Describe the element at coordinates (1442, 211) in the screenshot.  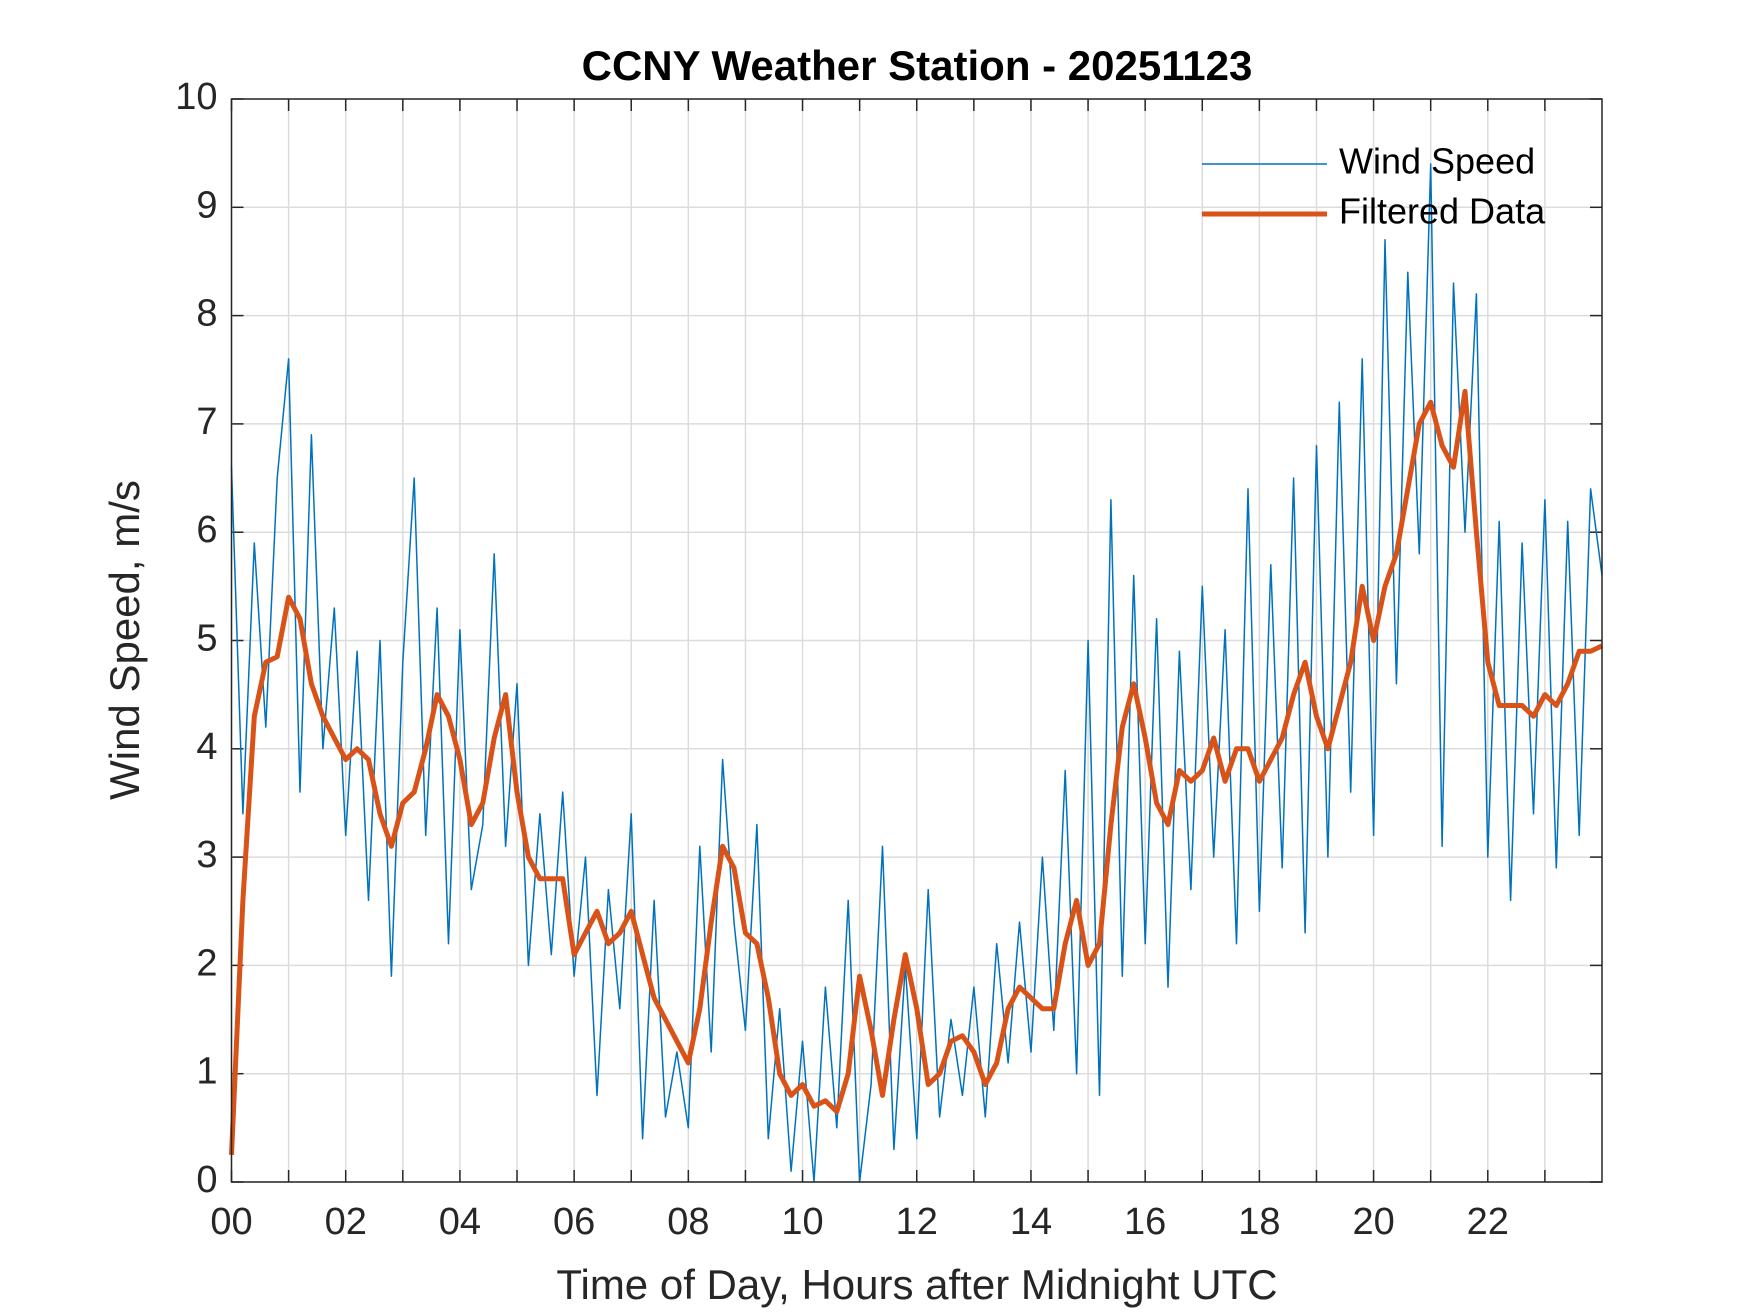
I see `legend-label: Filtered Data` at that location.